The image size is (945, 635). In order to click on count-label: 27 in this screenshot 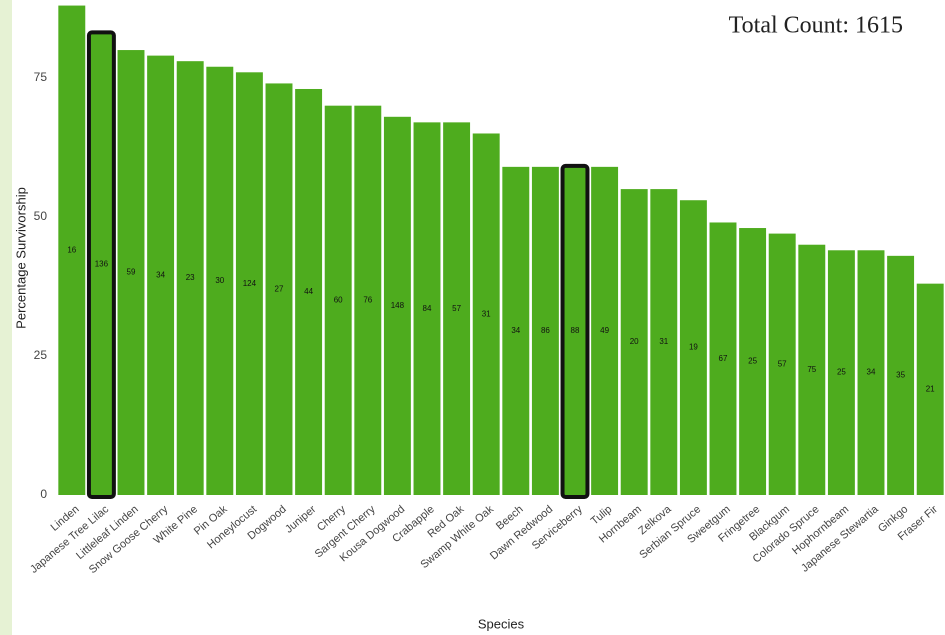, I will do `click(279, 288)`.